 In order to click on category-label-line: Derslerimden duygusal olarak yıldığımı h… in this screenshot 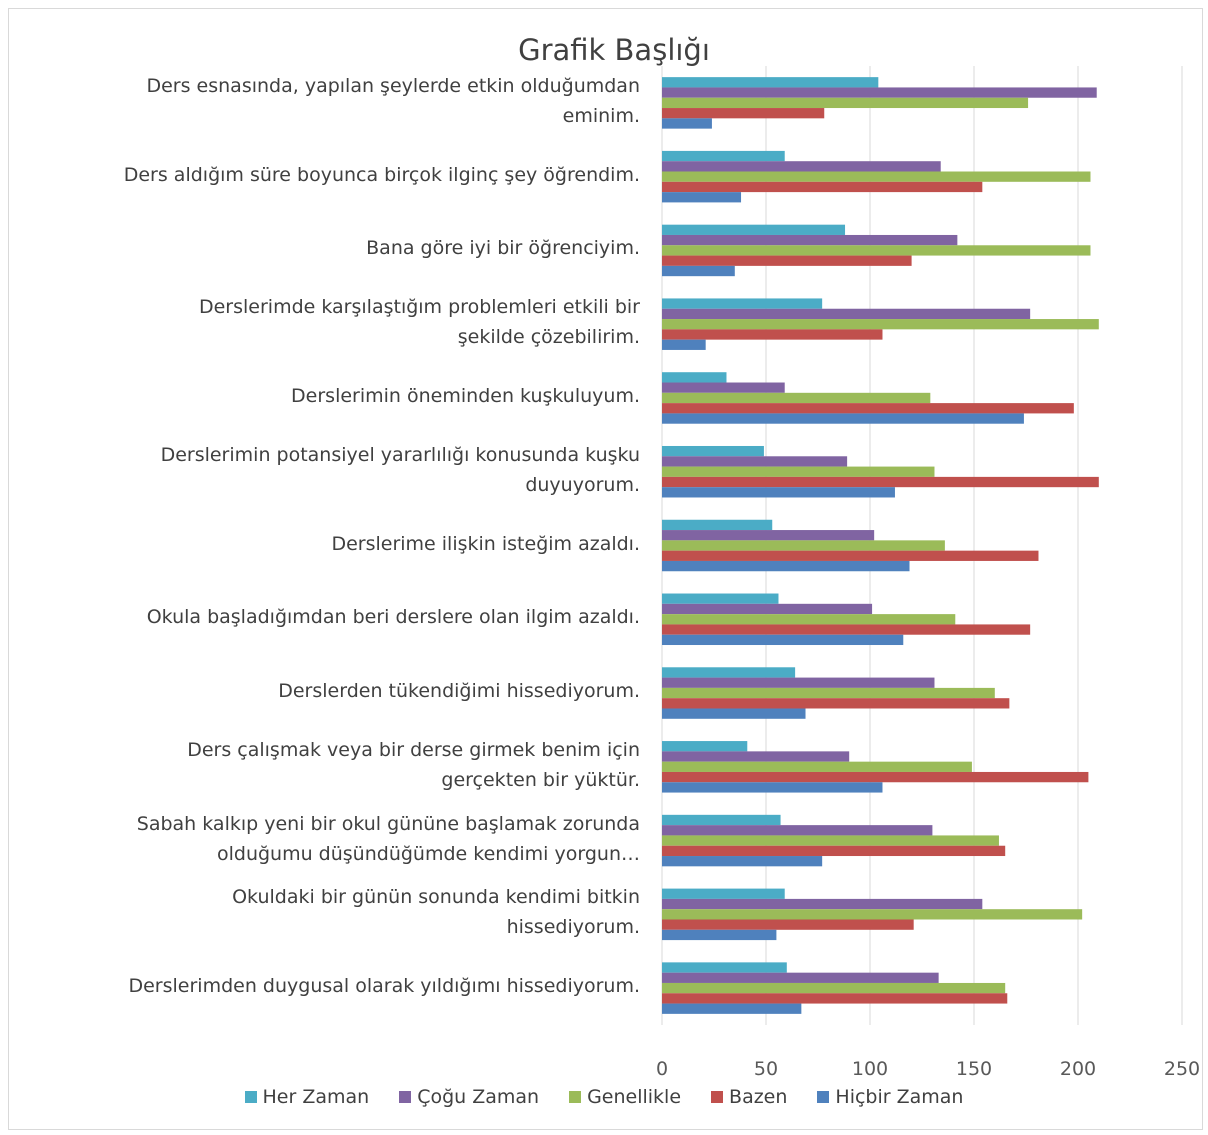, I will do `click(384, 986)`.